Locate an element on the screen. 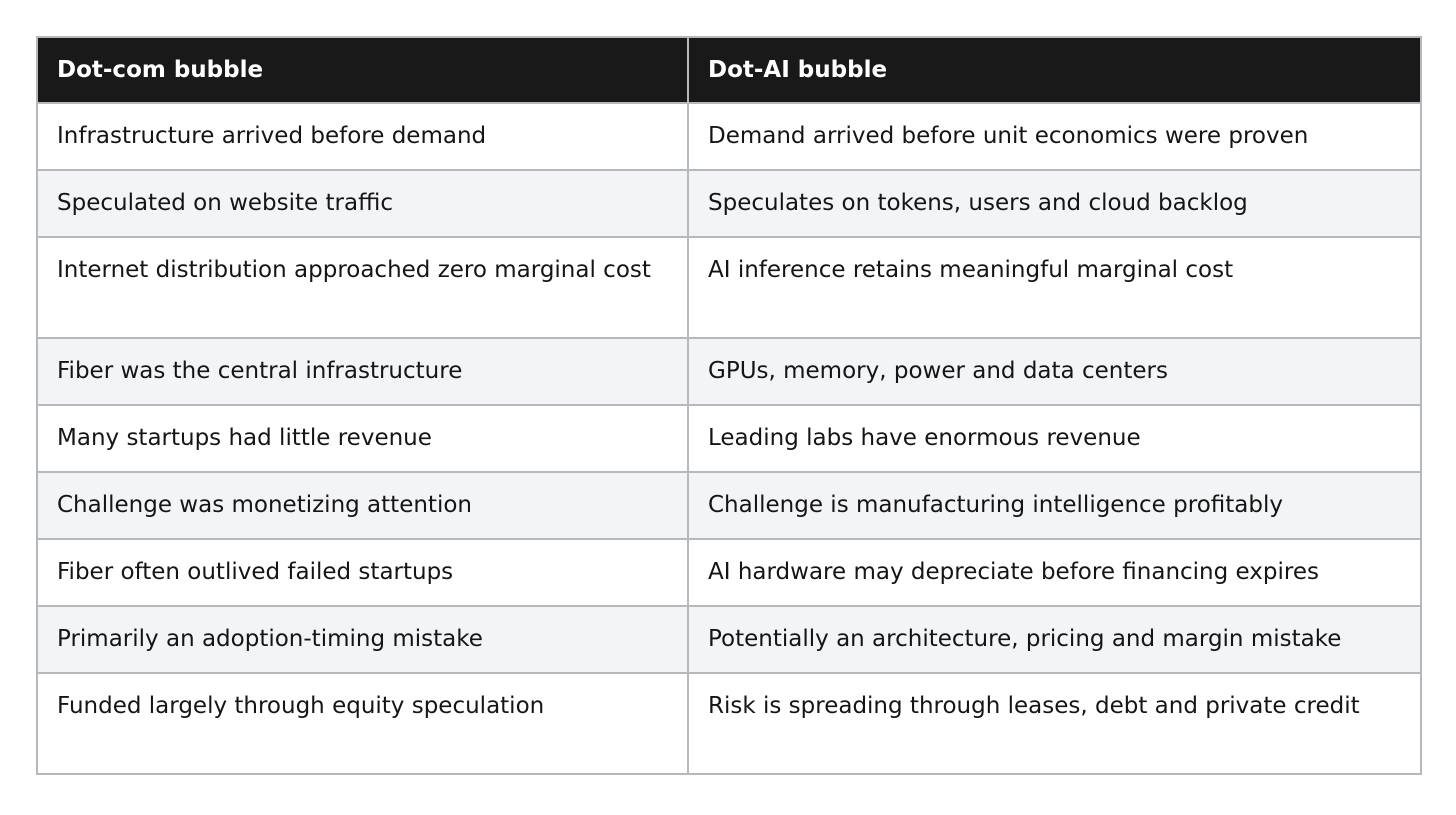 The image size is (1456, 815). dot-com-cell: Speculated on website traffic is located at coordinates (362, 203).